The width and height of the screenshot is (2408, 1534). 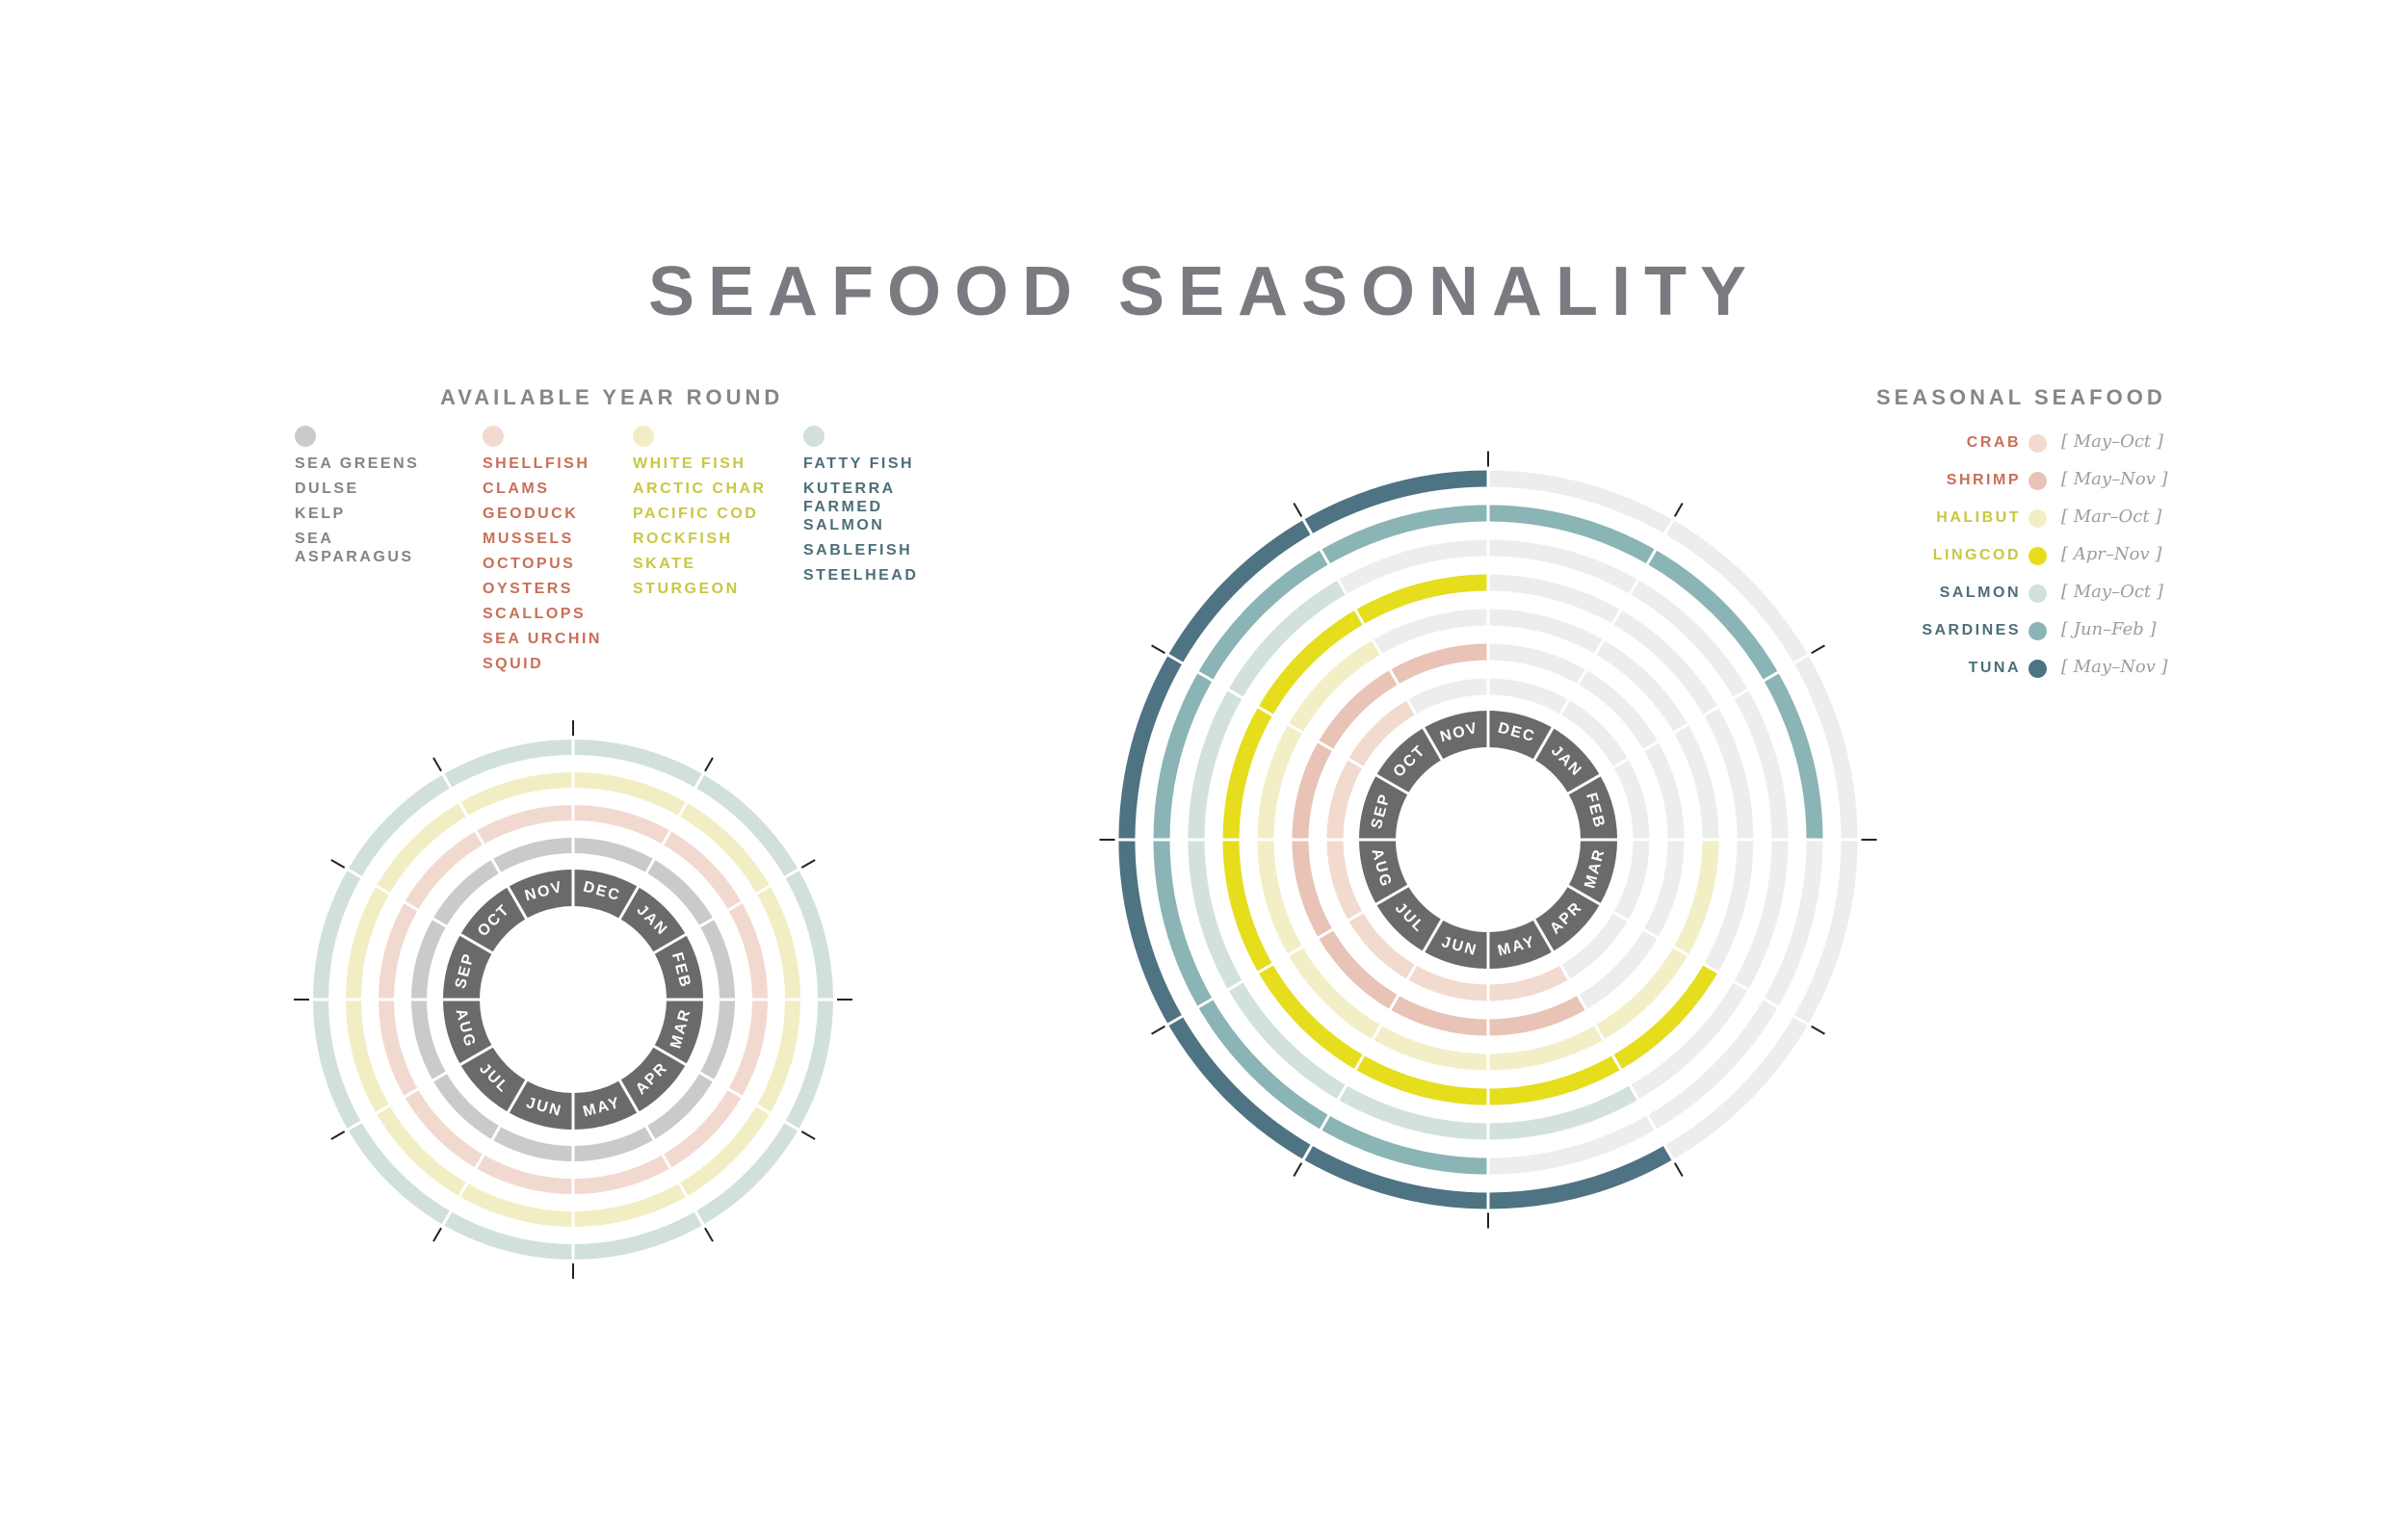 What do you see at coordinates (1983, 480) in the screenshot?
I see `series-name: SHRIMP` at bounding box center [1983, 480].